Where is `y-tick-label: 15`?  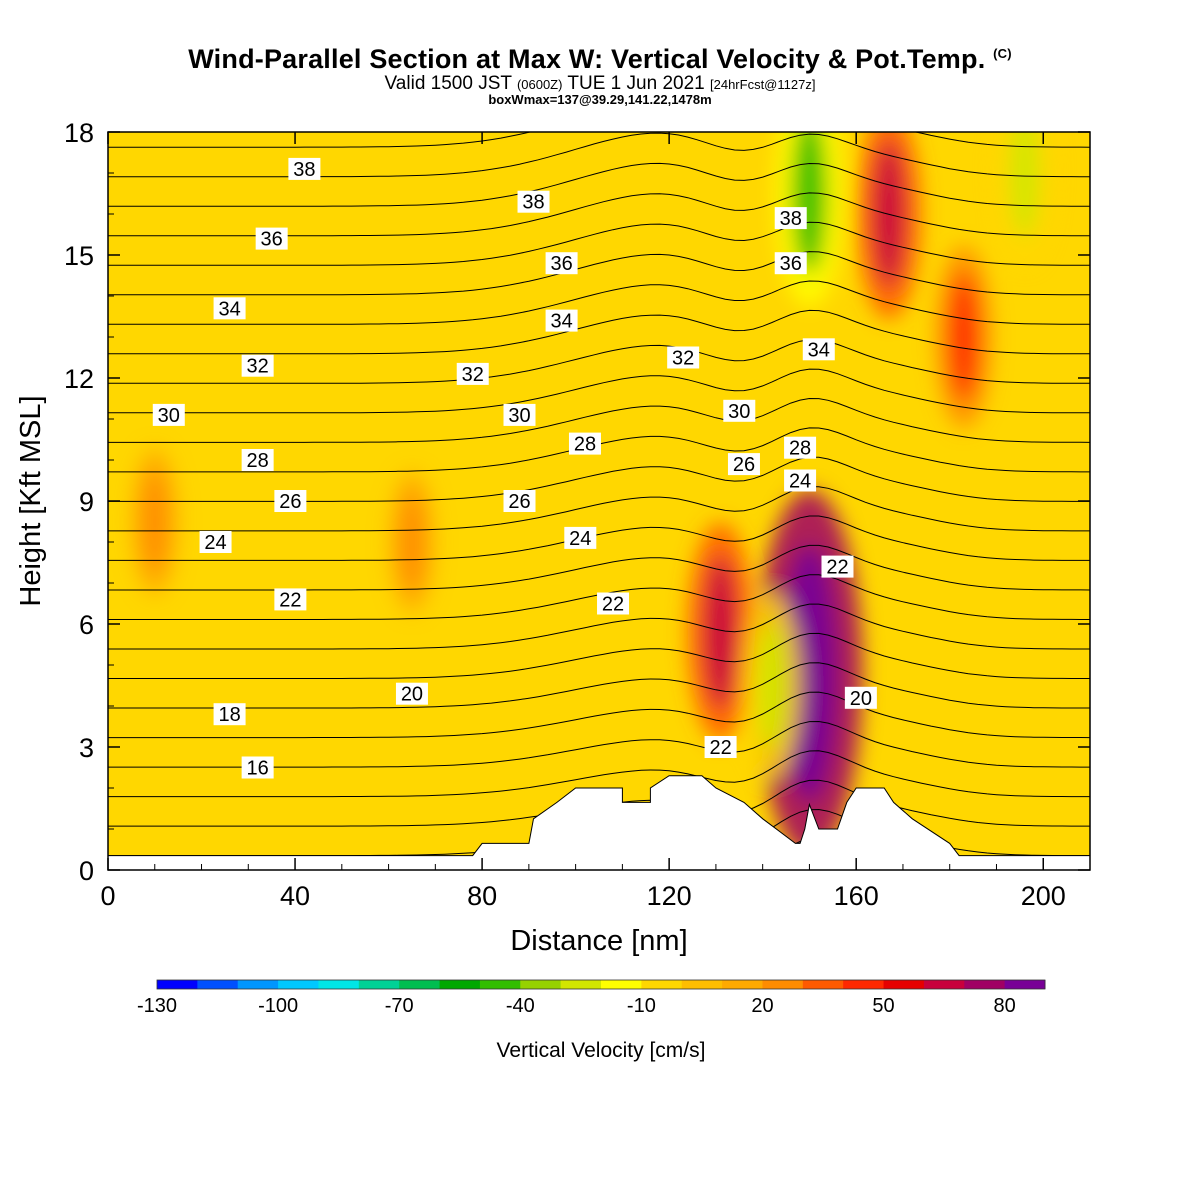 y-tick-label: 15 is located at coordinates (79, 256).